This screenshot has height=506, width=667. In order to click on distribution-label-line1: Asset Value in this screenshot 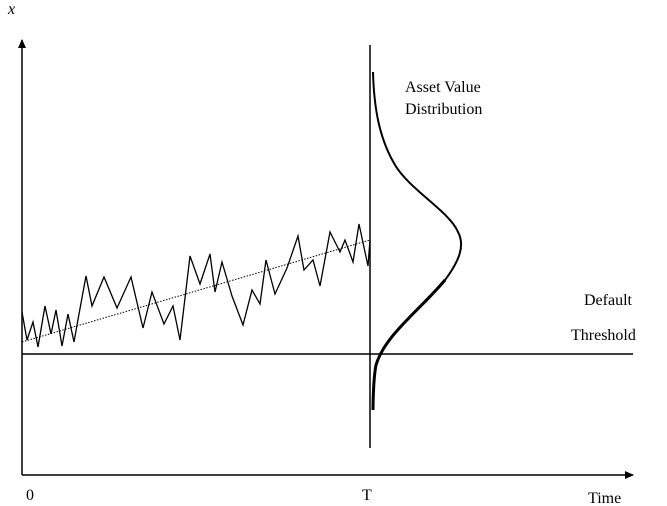, I will do `click(443, 87)`.